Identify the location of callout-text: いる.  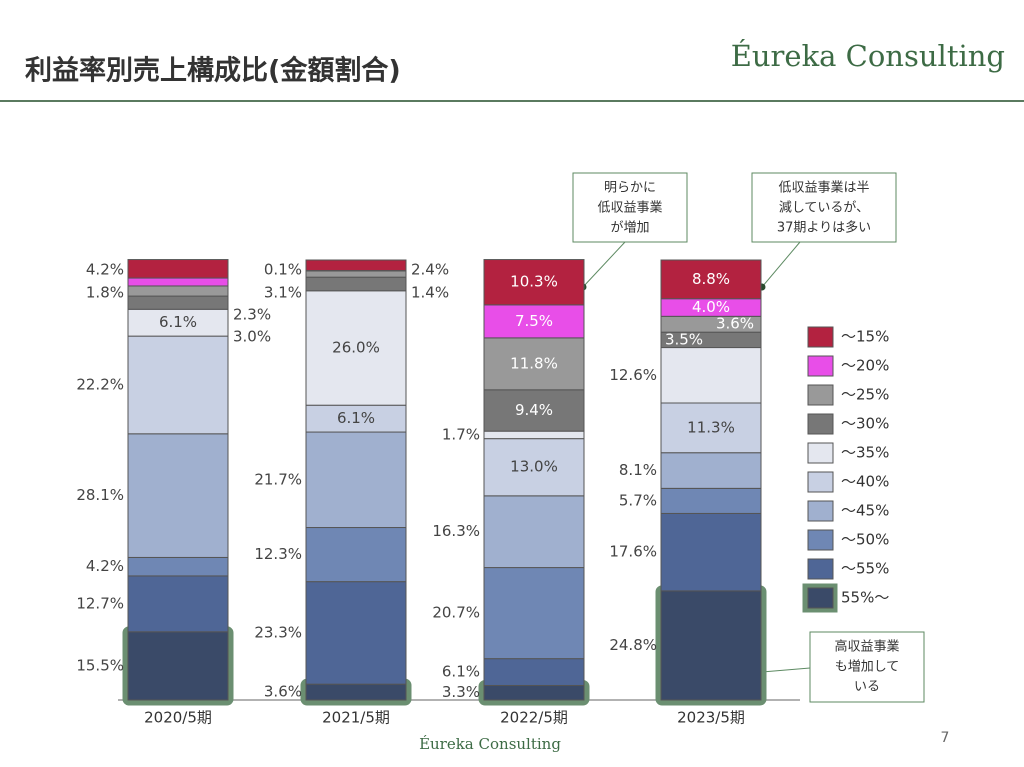
(867, 687).